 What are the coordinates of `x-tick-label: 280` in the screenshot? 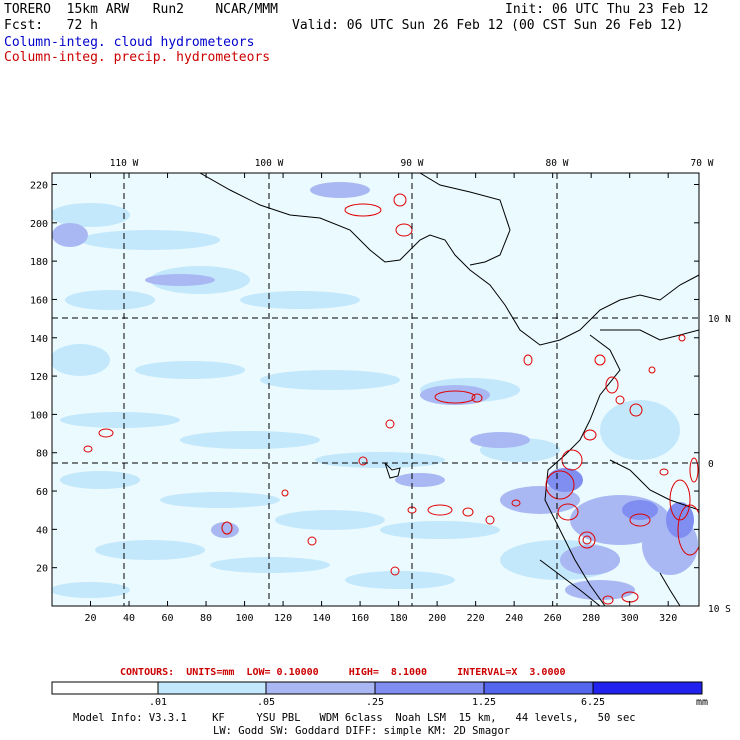 It's located at (591, 618).